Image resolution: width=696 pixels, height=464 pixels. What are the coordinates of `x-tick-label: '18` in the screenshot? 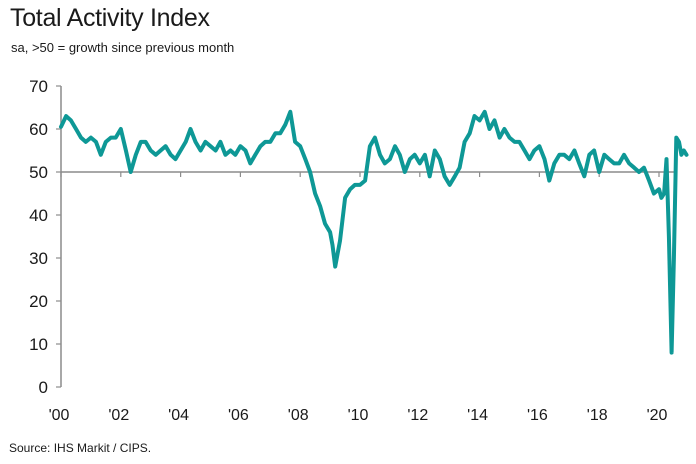 It's located at (597, 415).